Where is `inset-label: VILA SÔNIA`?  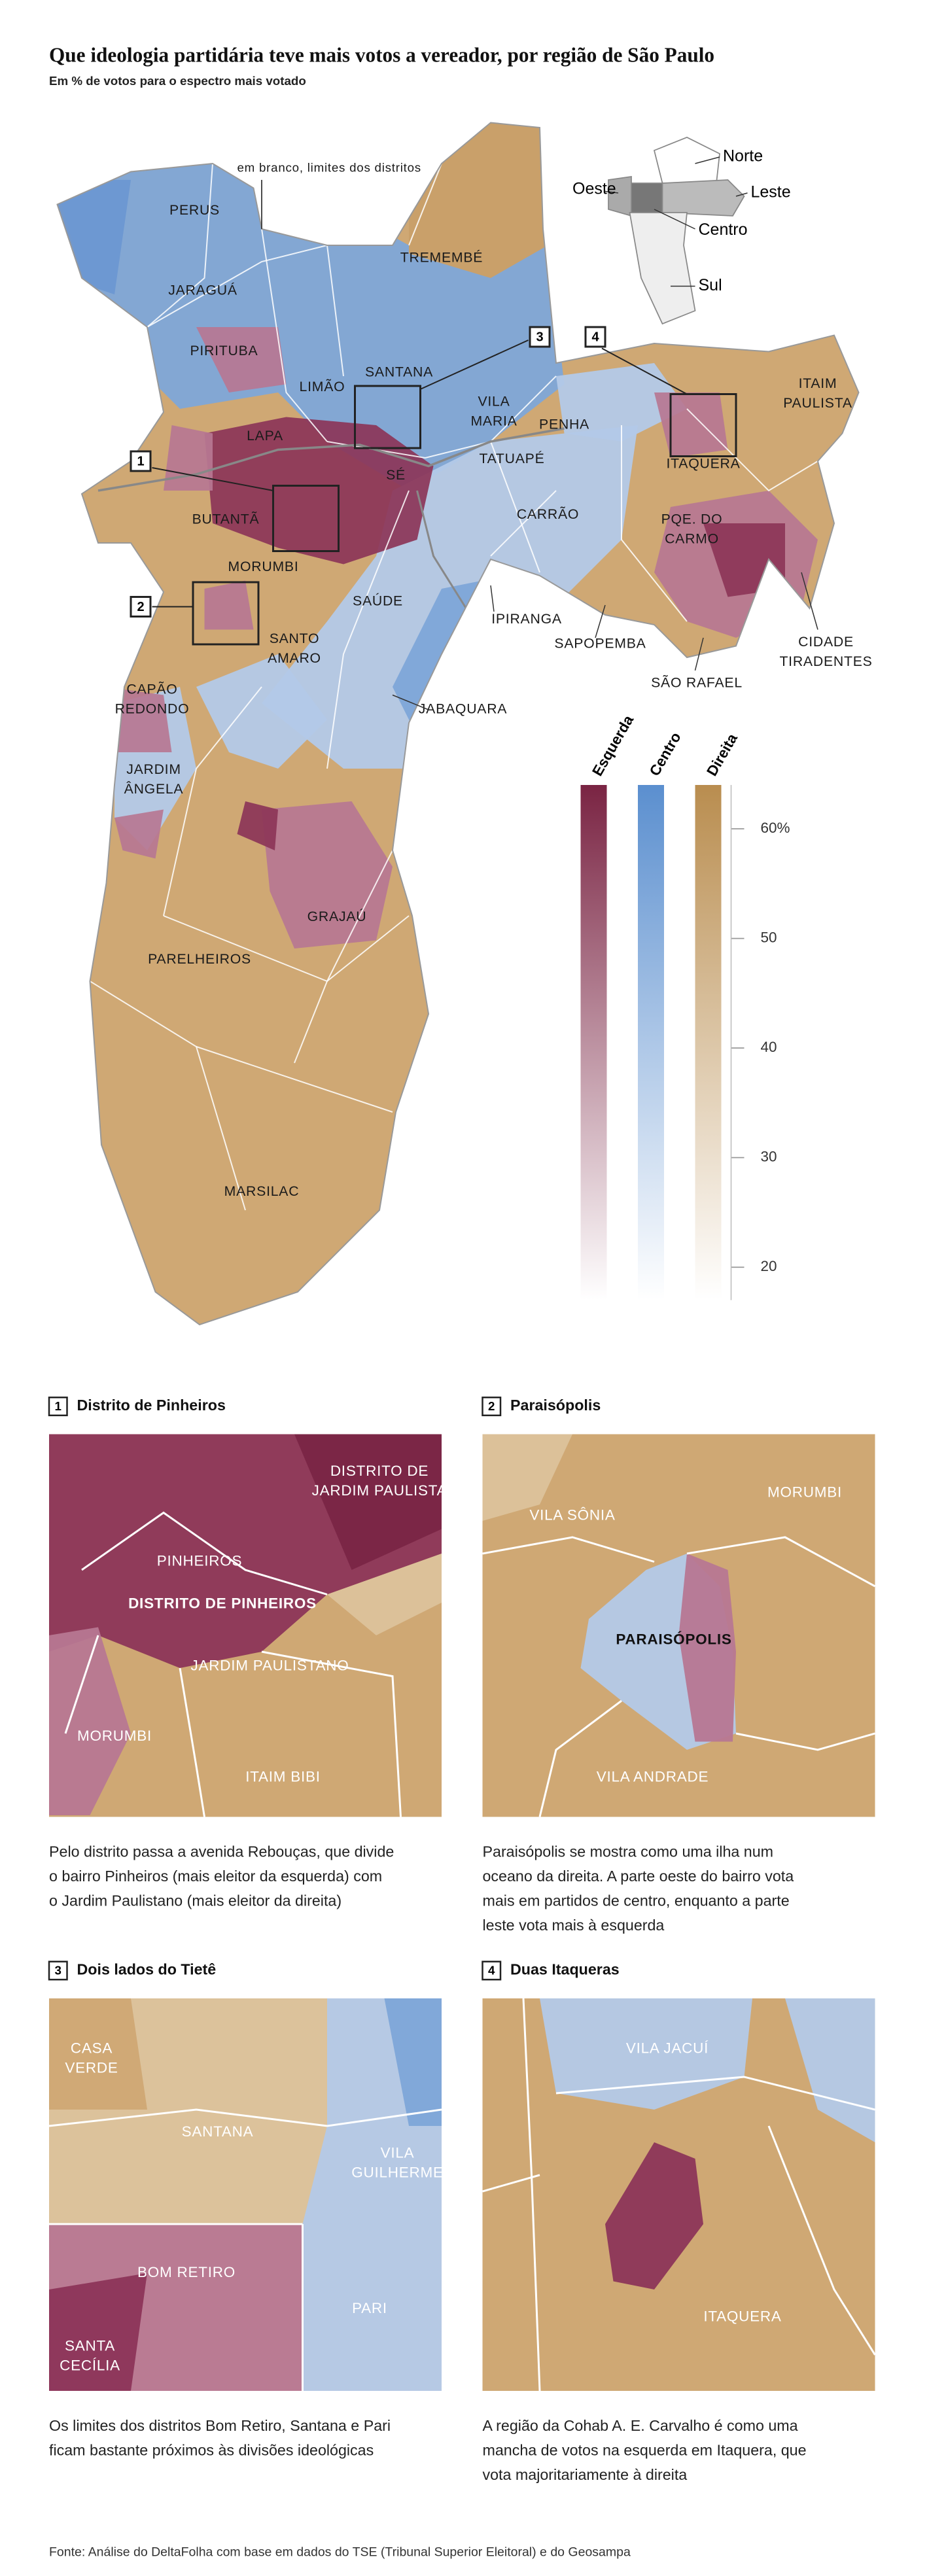
inset-label: VILA SÔNIA is located at coordinates (572, 1515).